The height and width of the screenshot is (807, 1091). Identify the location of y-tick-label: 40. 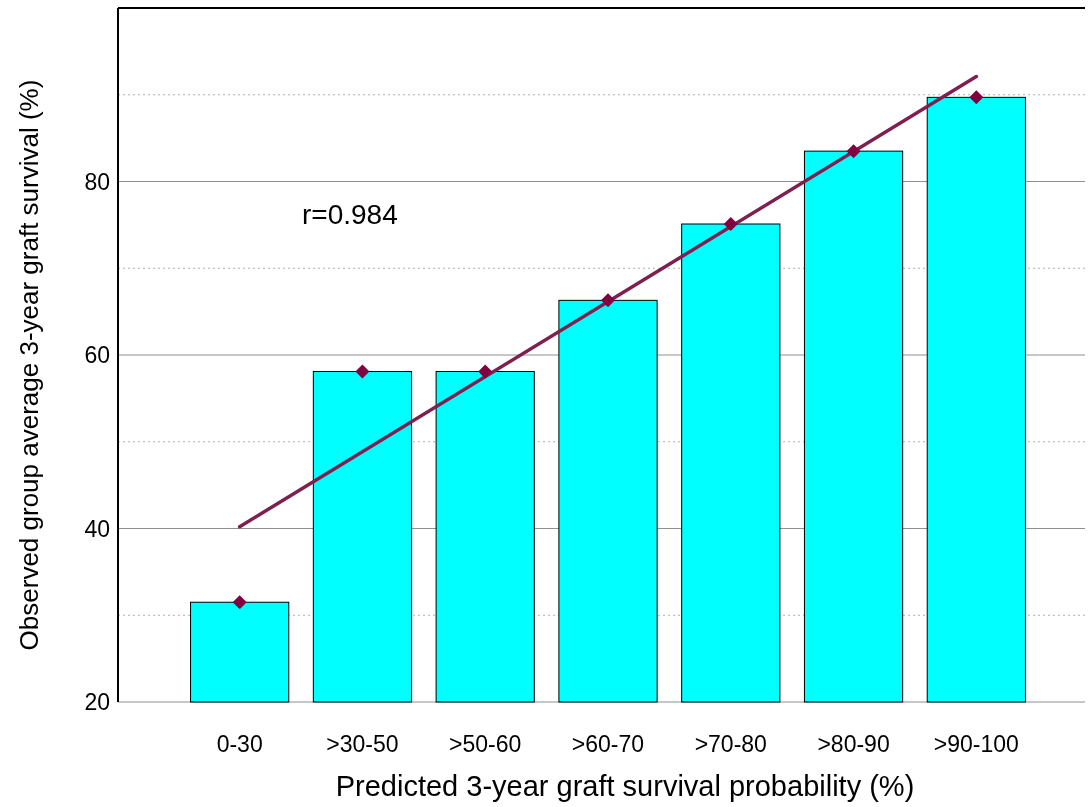
(97, 528).